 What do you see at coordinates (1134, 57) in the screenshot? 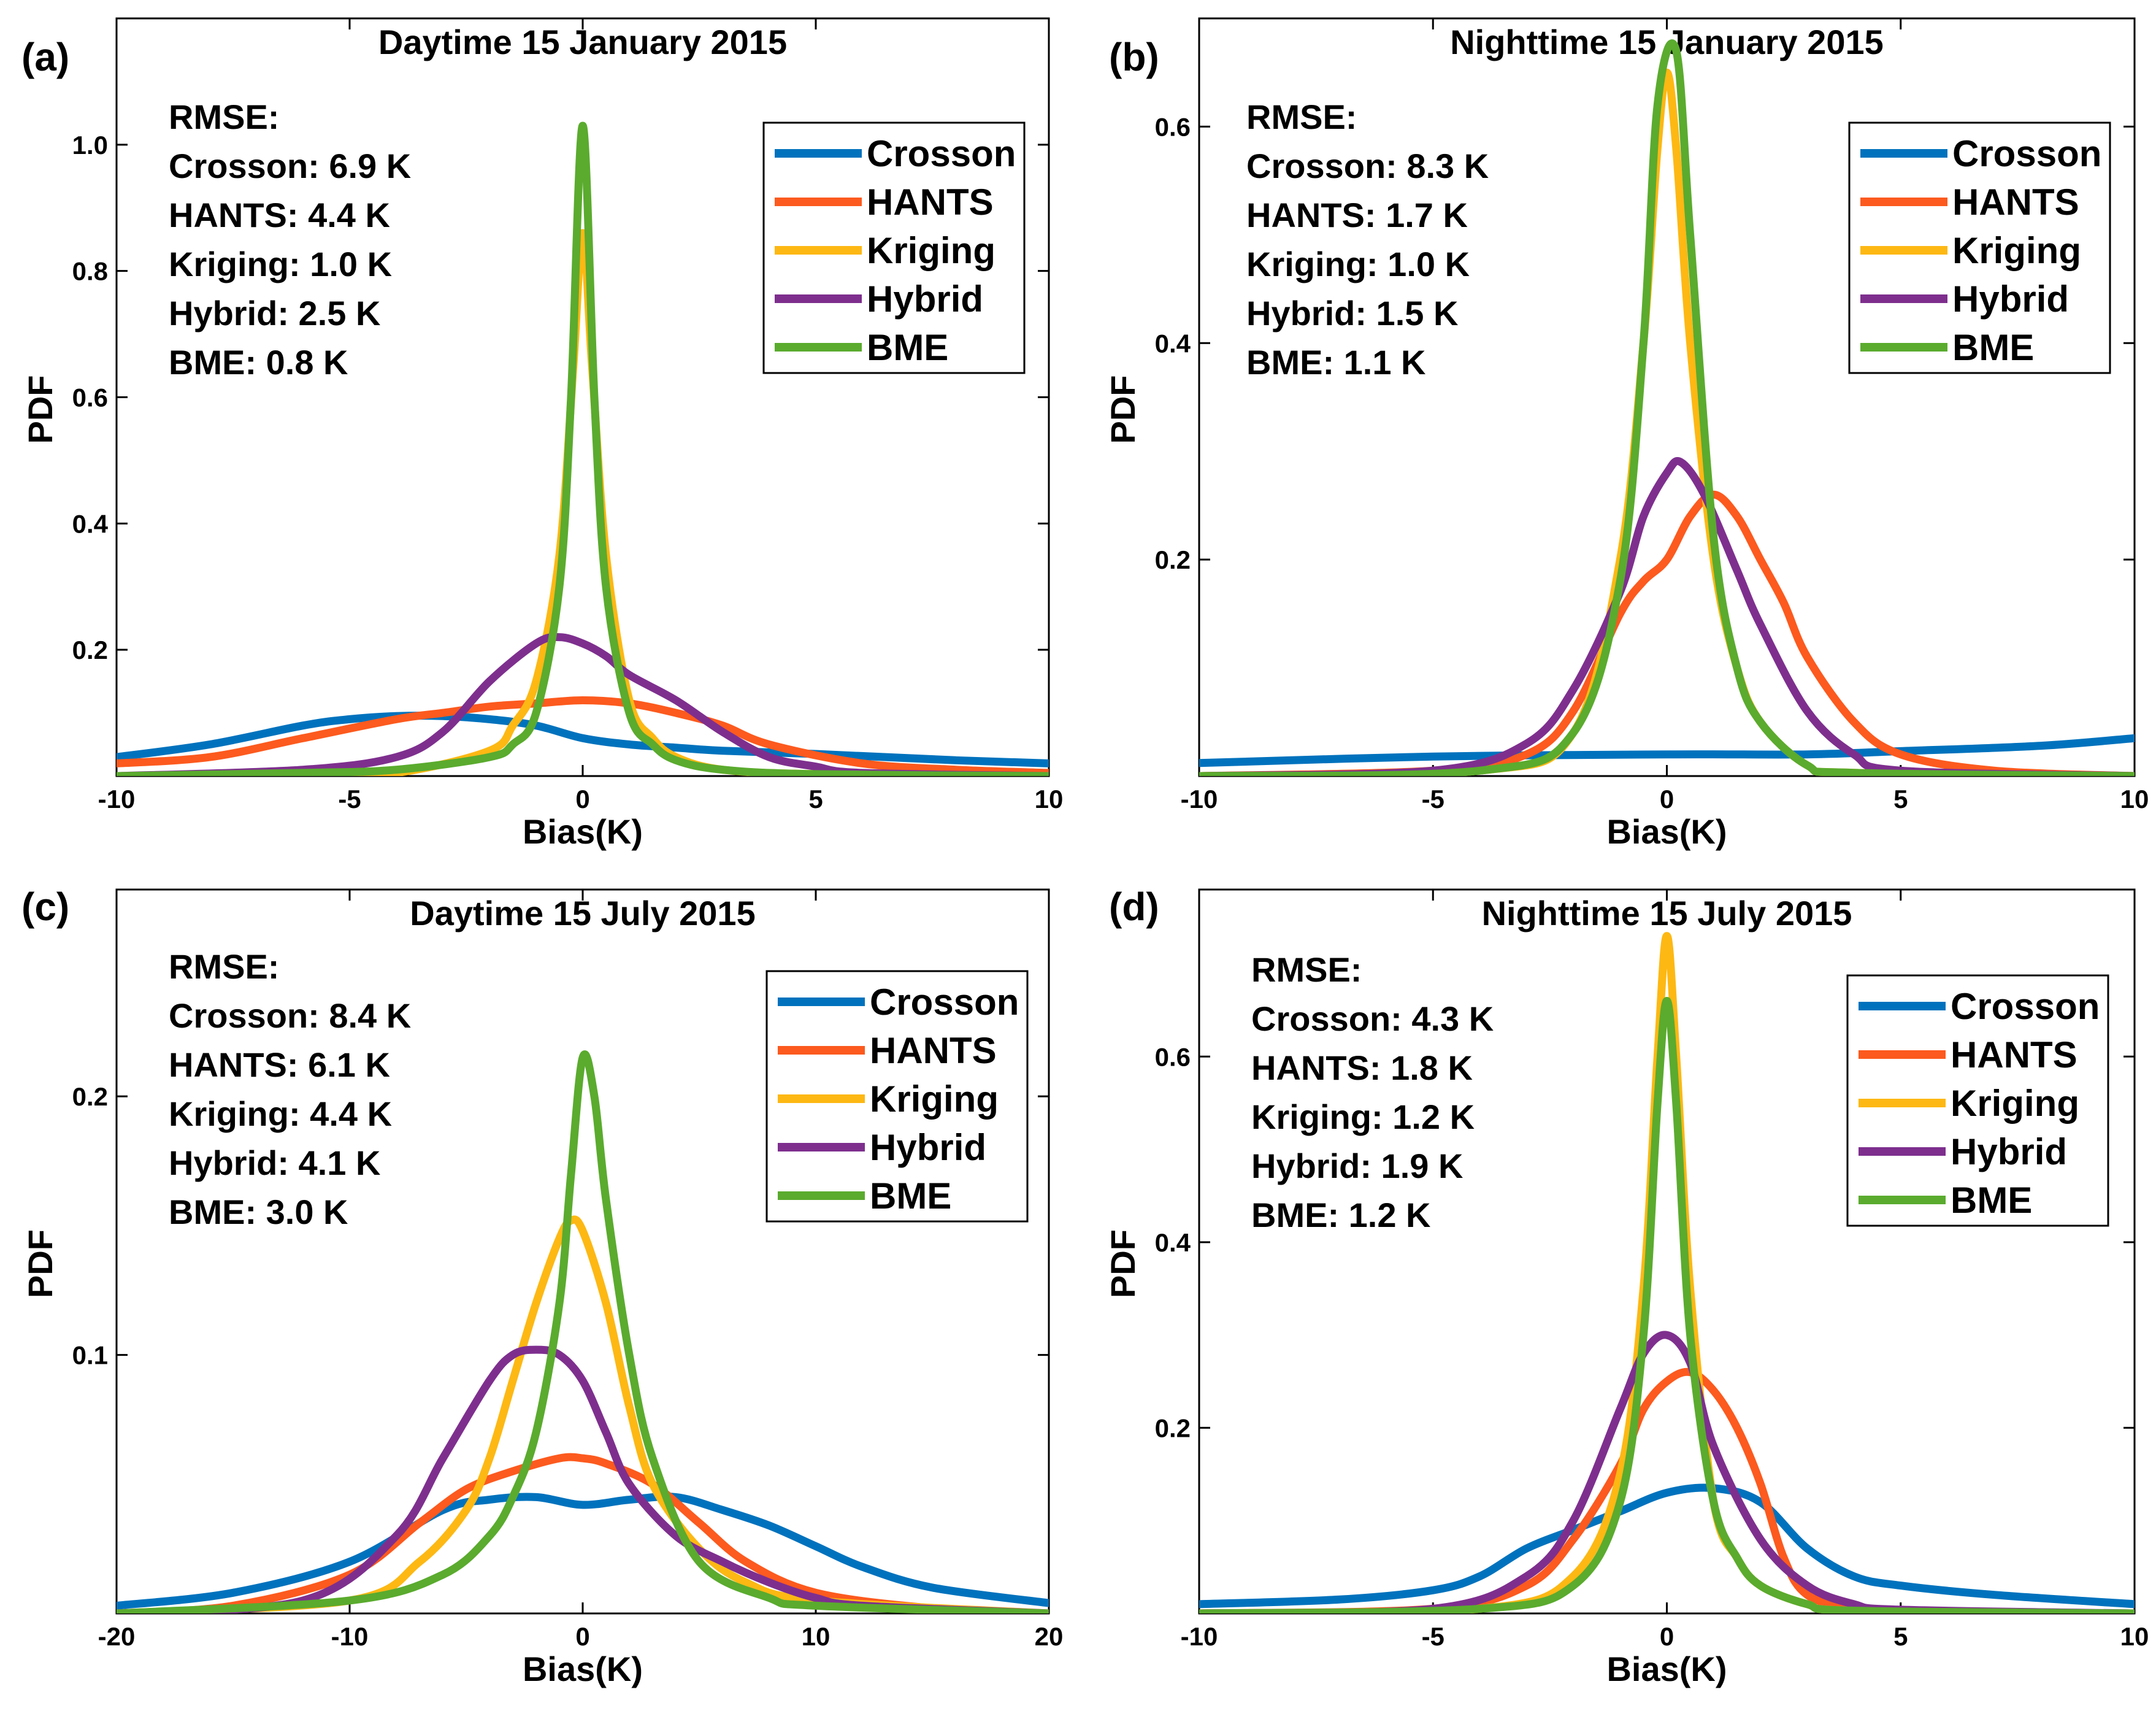
I see `panel-label: (b)` at bounding box center [1134, 57].